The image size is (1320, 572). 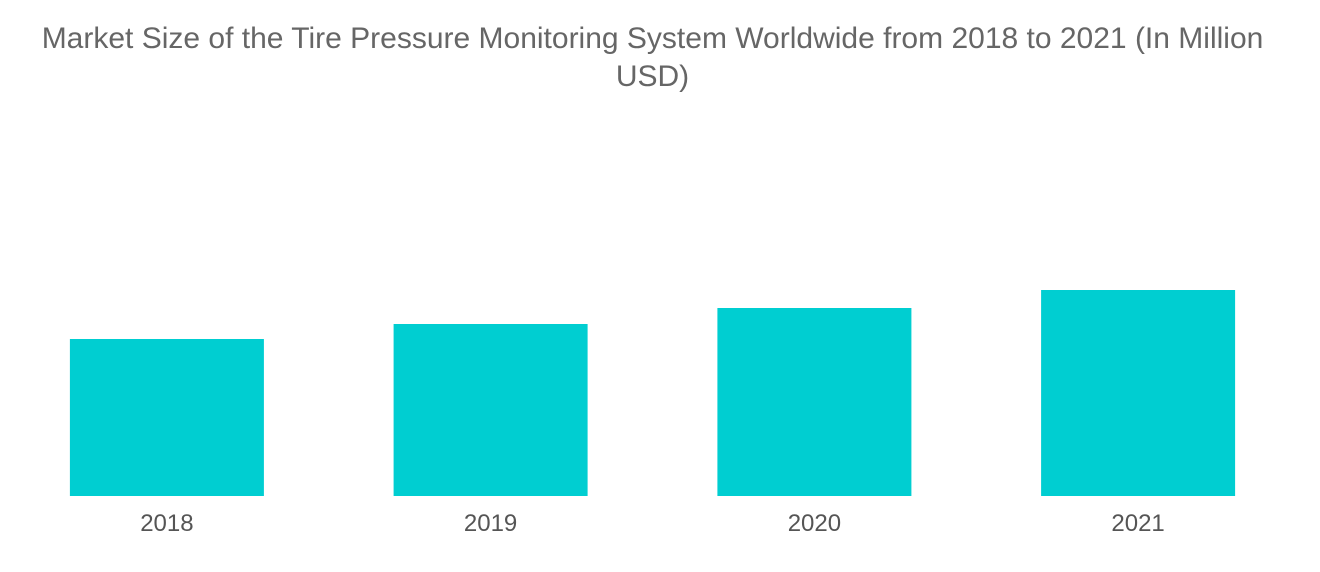 What do you see at coordinates (166, 523) in the screenshot?
I see `x-tick-label-2018: 2018` at bounding box center [166, 523].